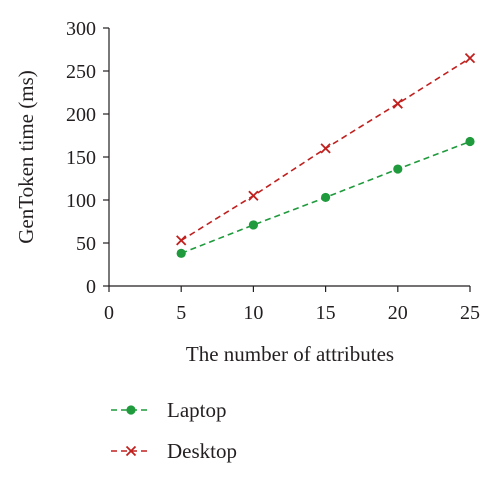  Describe the element at coordinates (86, 244) in the screenshot. I see `y-tick-label: 50` at that location.